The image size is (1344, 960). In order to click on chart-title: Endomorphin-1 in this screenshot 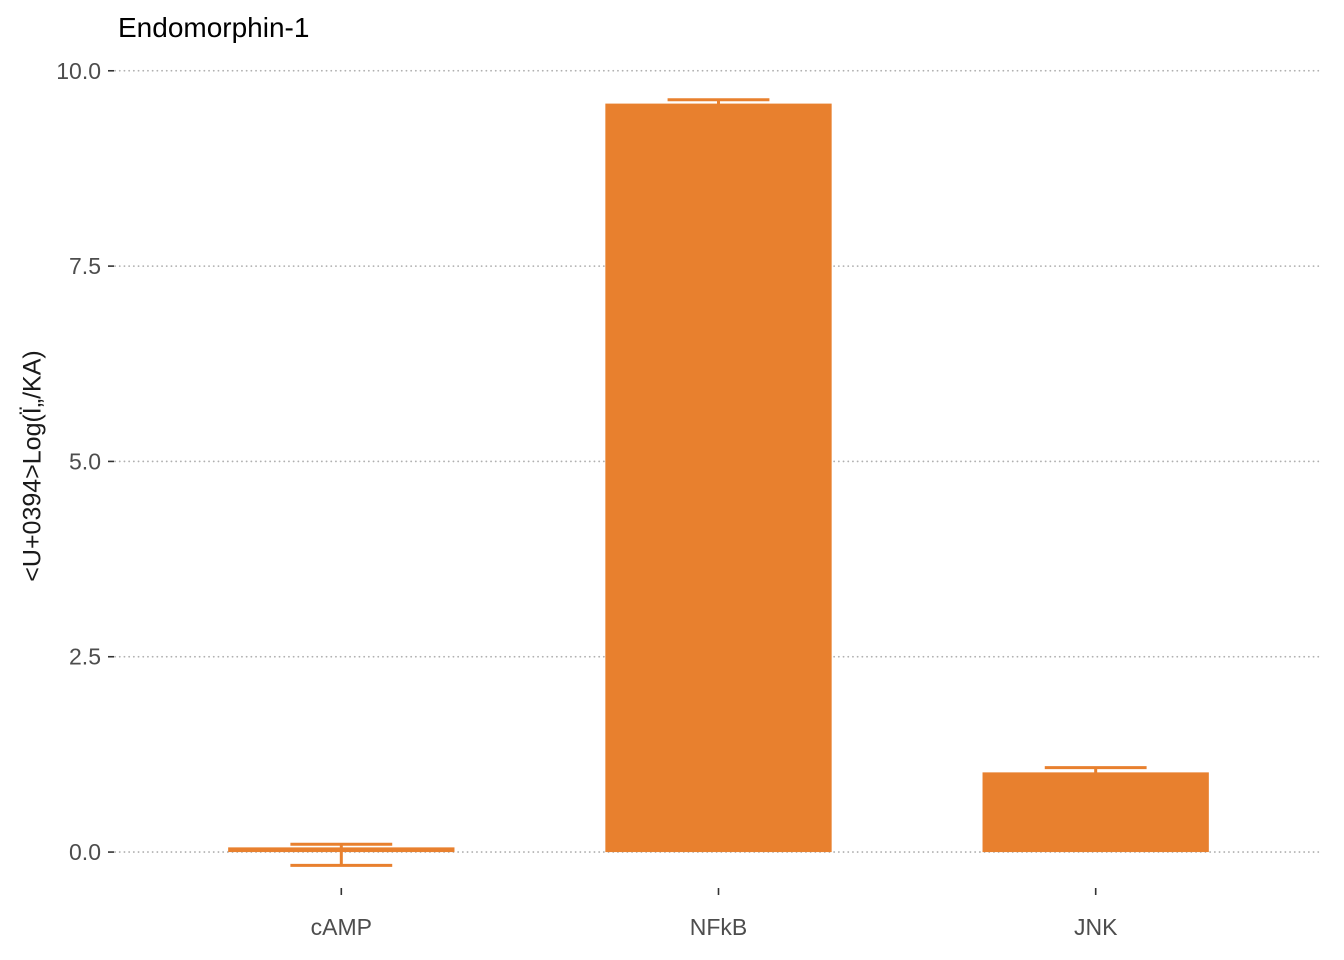, I will do `click(214, 27)`.